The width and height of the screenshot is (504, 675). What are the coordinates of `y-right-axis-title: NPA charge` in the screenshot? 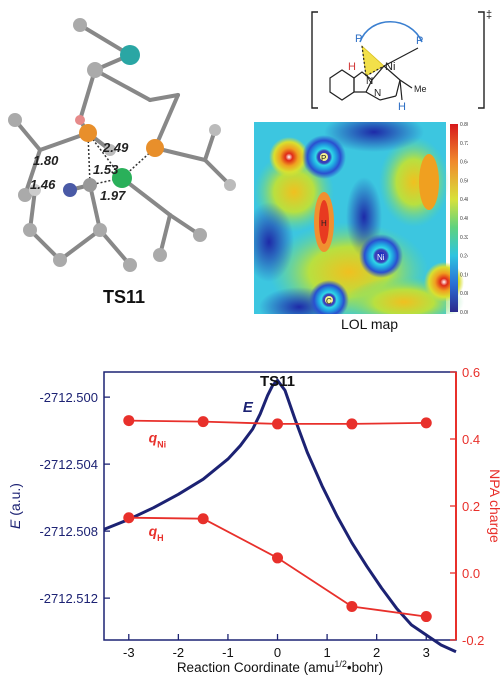 It's located at (495, 506).